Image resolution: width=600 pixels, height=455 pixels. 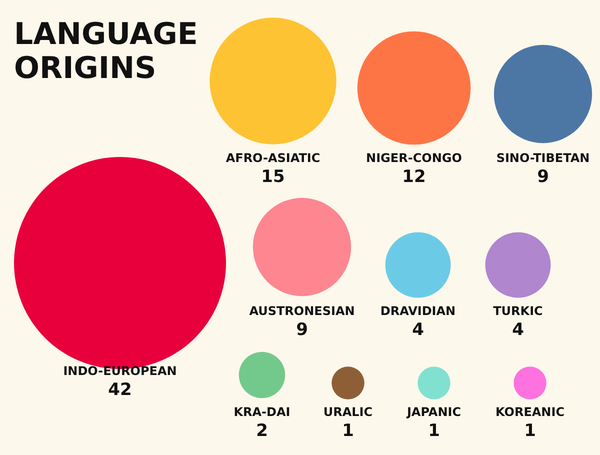 I want to click on category-label: JAPANIC, so click(x=434, y=412).